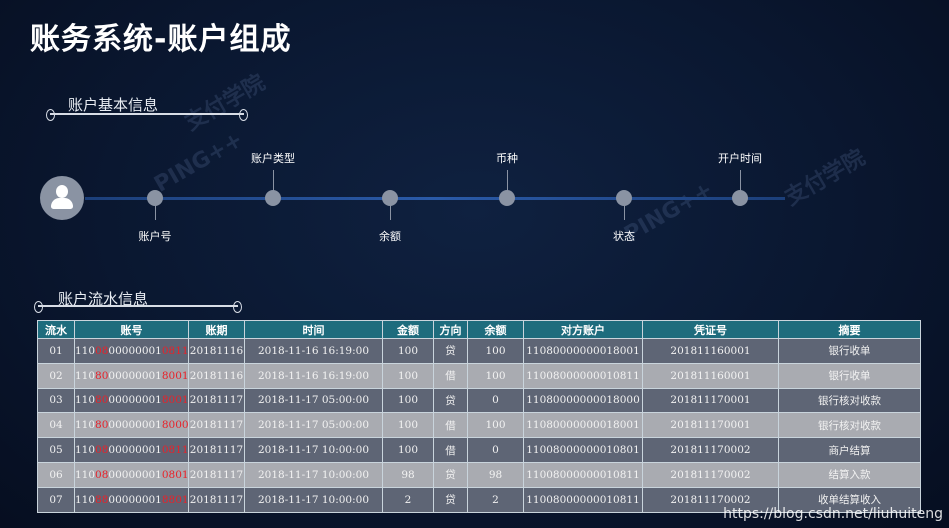 Image resolution: width=949 pixels, height=528 pixels. Describe the element at coordinates (155, 236) in the screenshot. I see `timeline-label: 账户号` at that location.